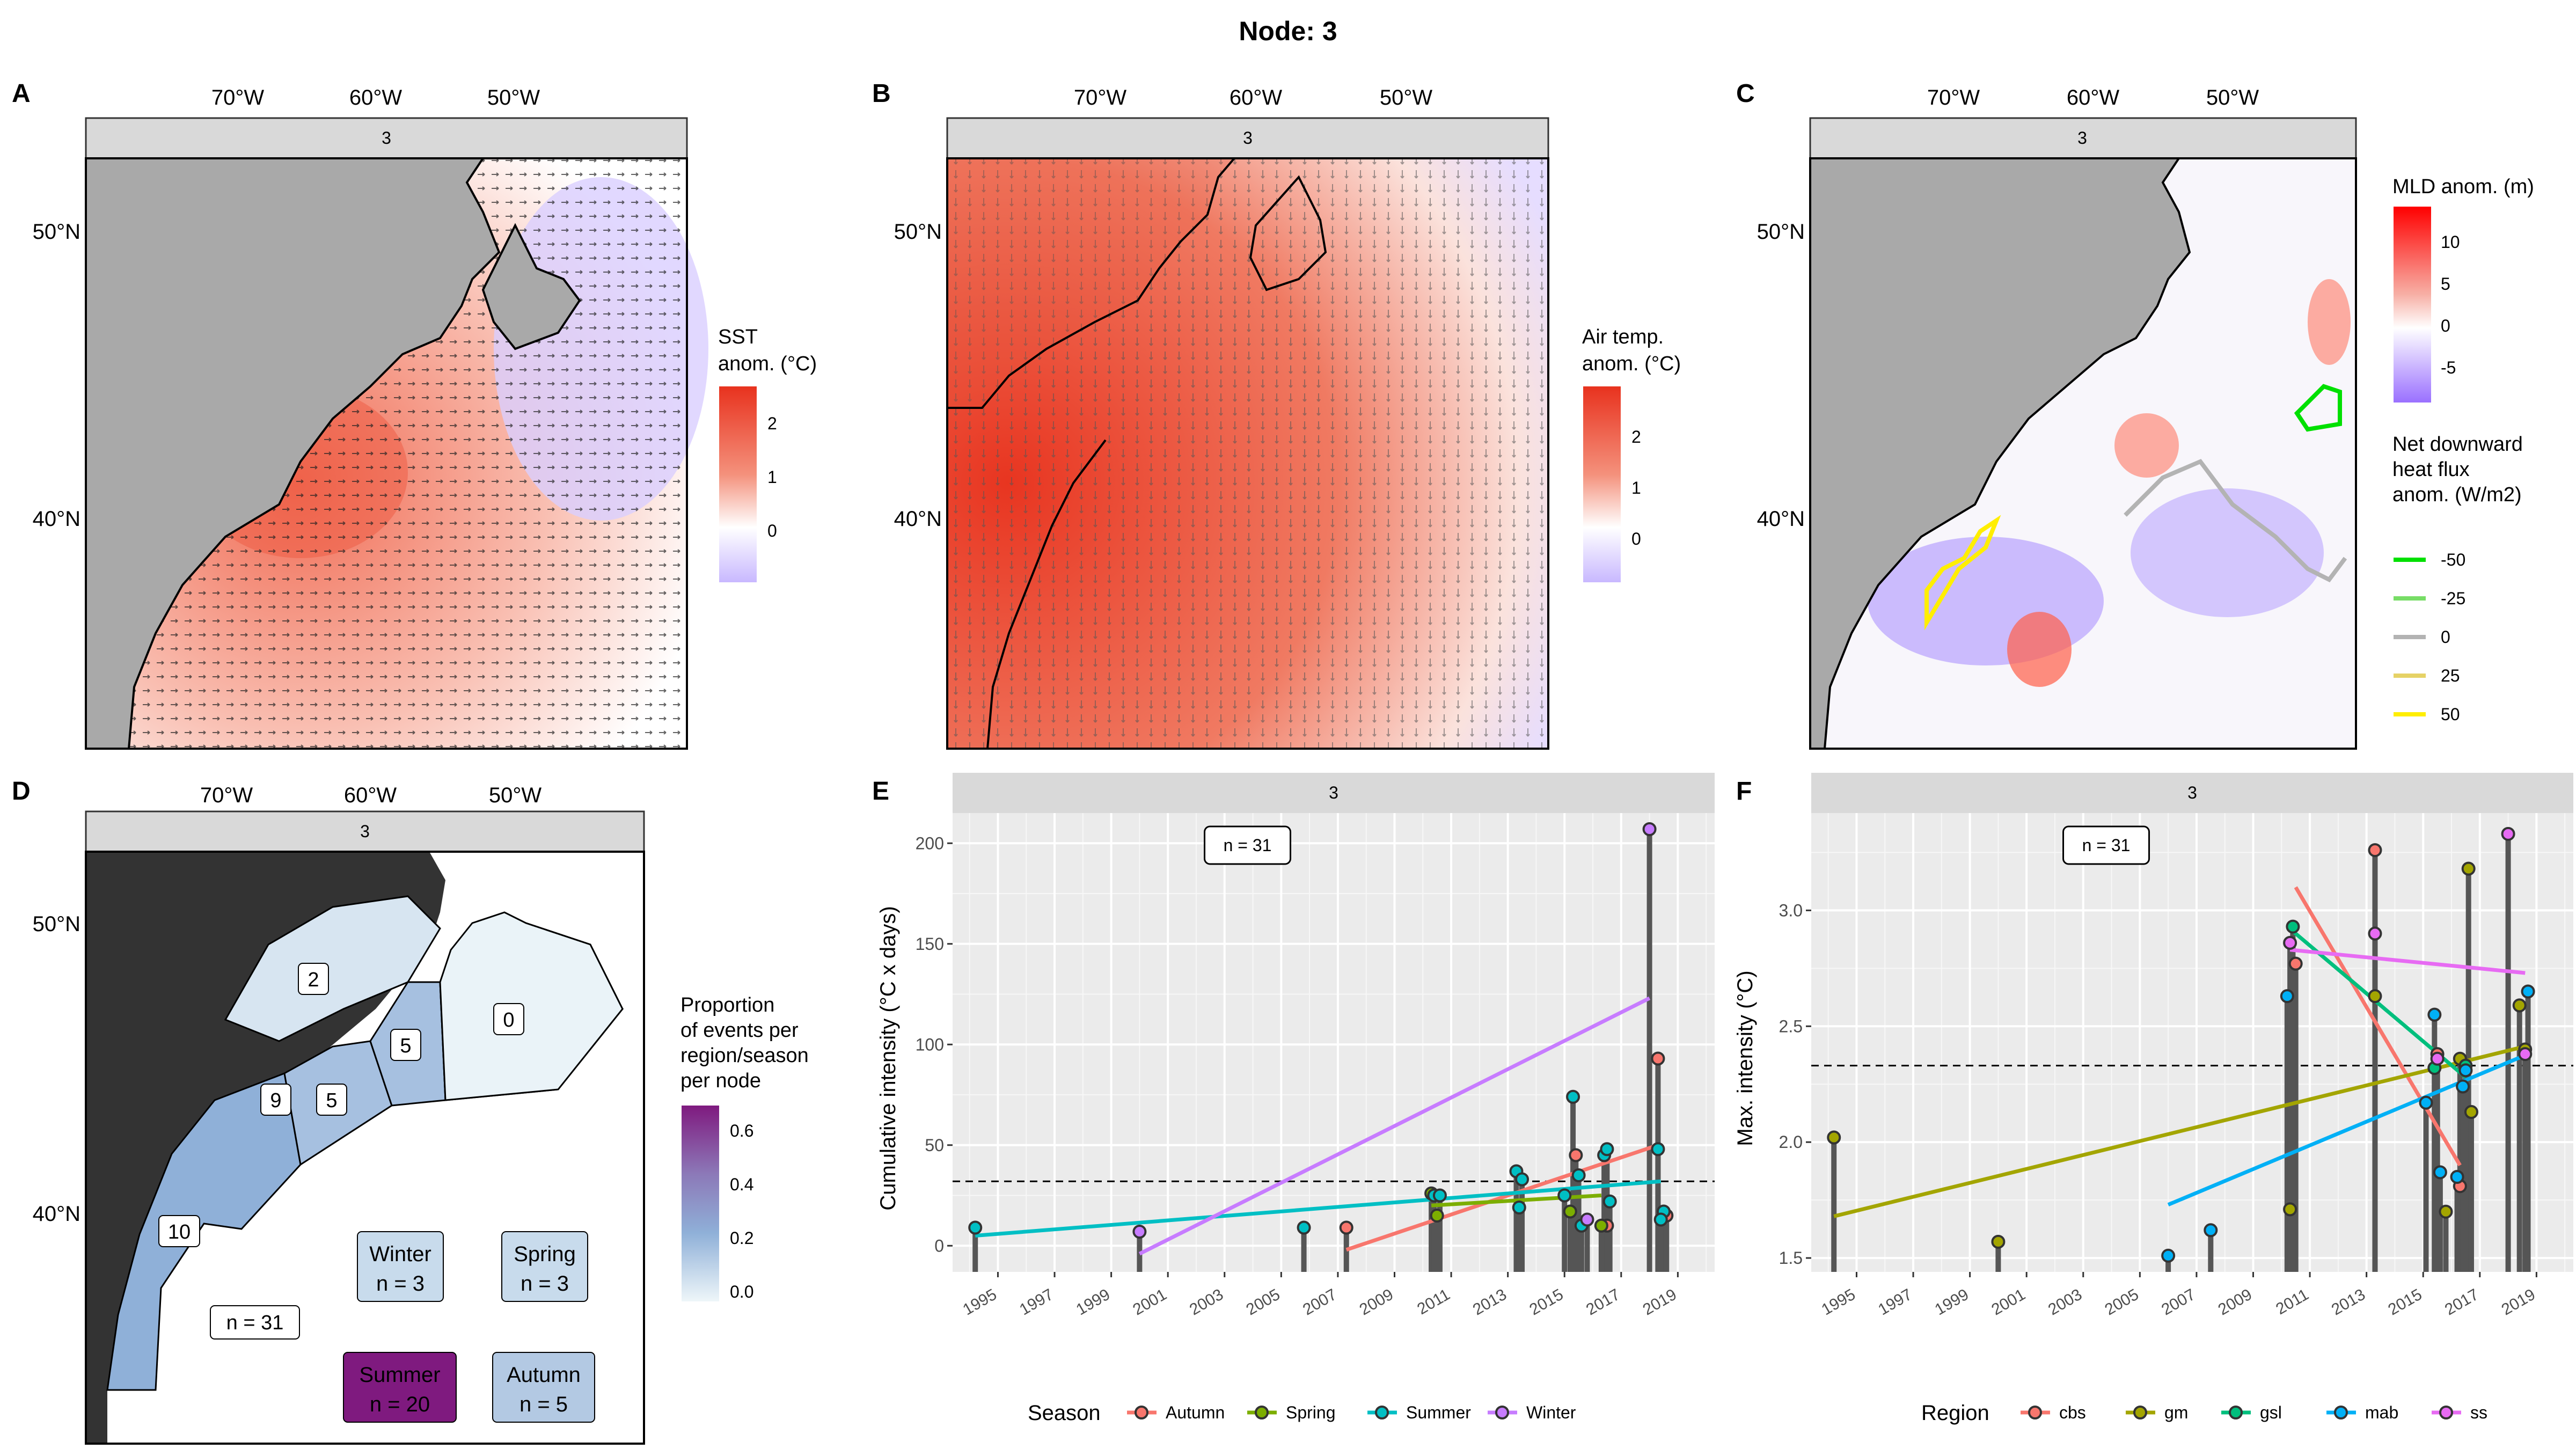 The width and height of the screenshot is (2576, 1449). I want to click on lon-tick-a-2: 60°W, so click(375, 97).